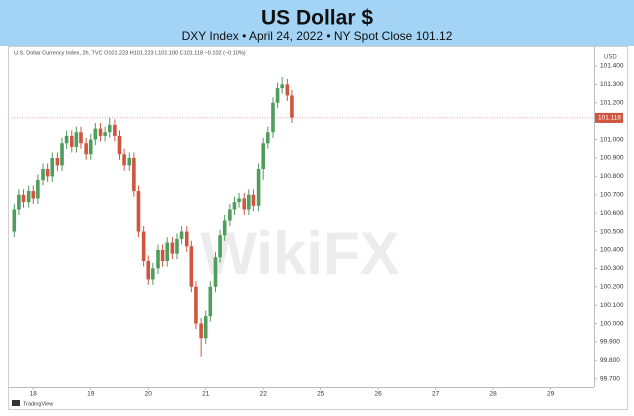 Image resolution: width=634 pixels, height=416 pixels. Describe the element at coordinates (299, 253) in the screenshot. I see `watermark: WikiFX` at that location.